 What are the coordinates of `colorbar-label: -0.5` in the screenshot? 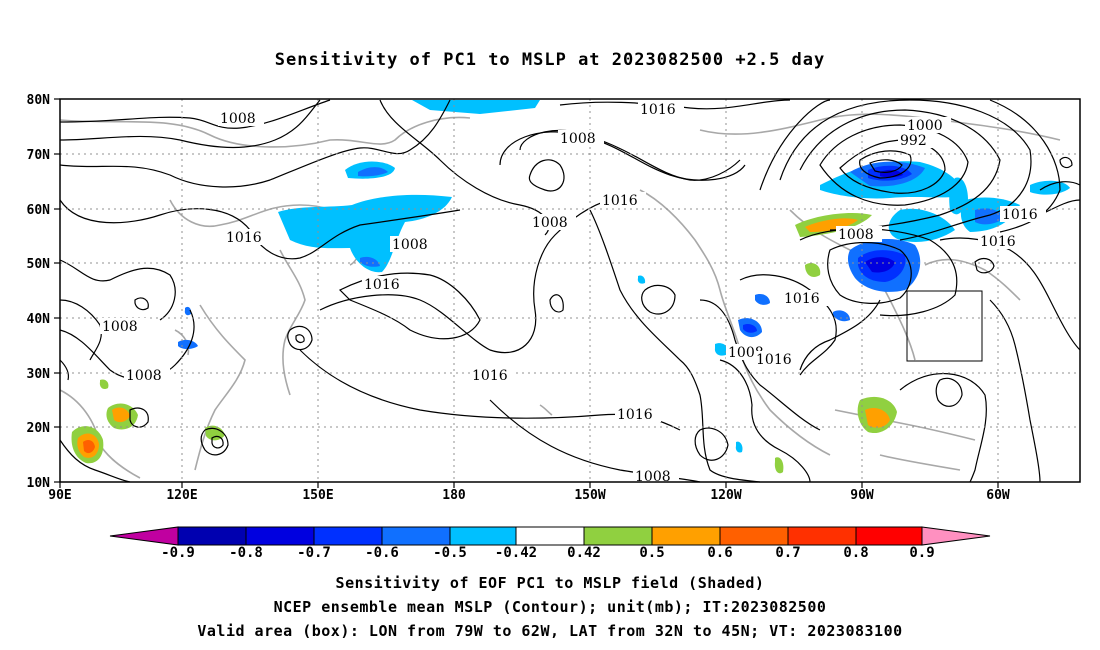 It's located at (450, 553).